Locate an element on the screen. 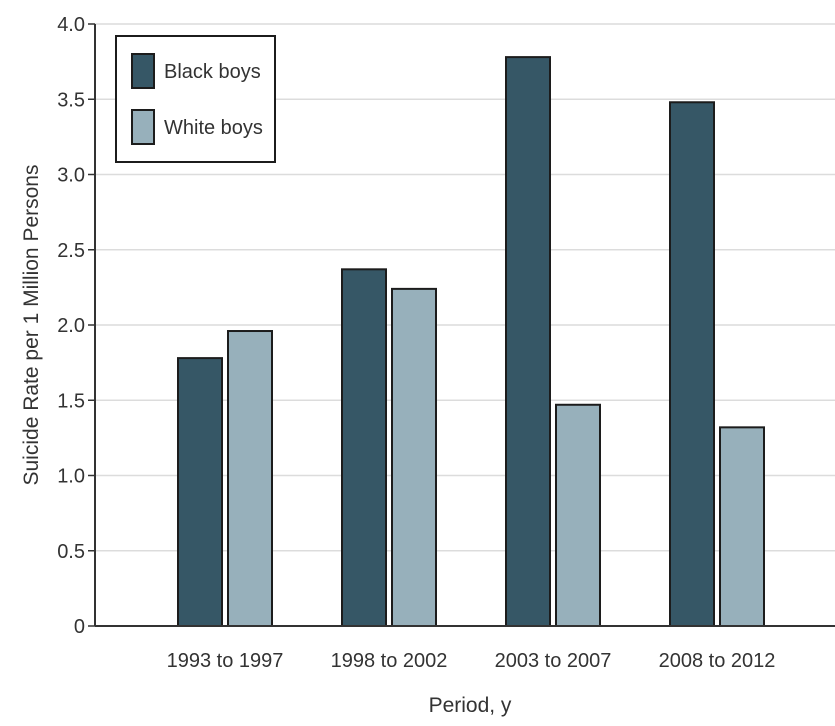 The image size is (835, 726). y-tick-label: 3.0 is located at coordinates (71, 176).